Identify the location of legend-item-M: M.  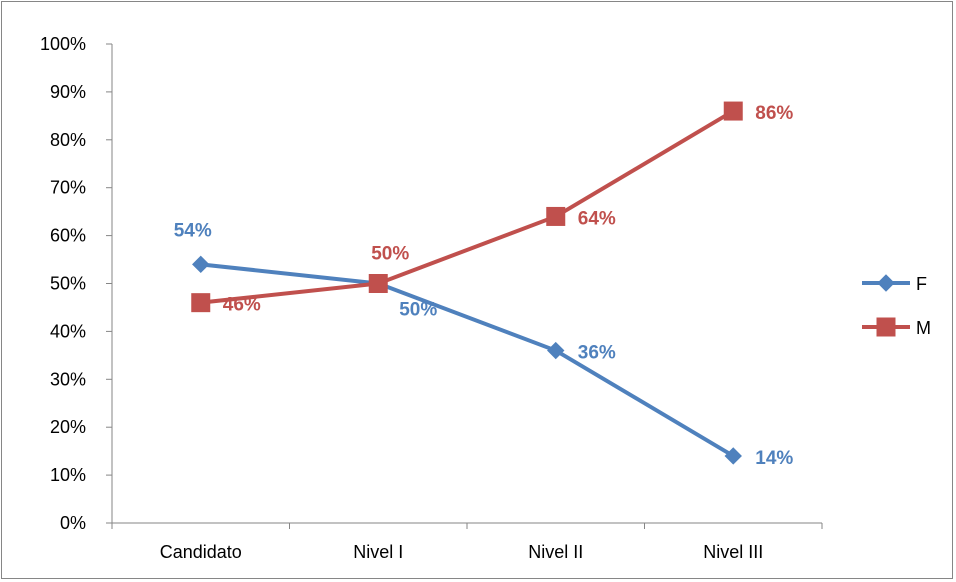
(896, 327).